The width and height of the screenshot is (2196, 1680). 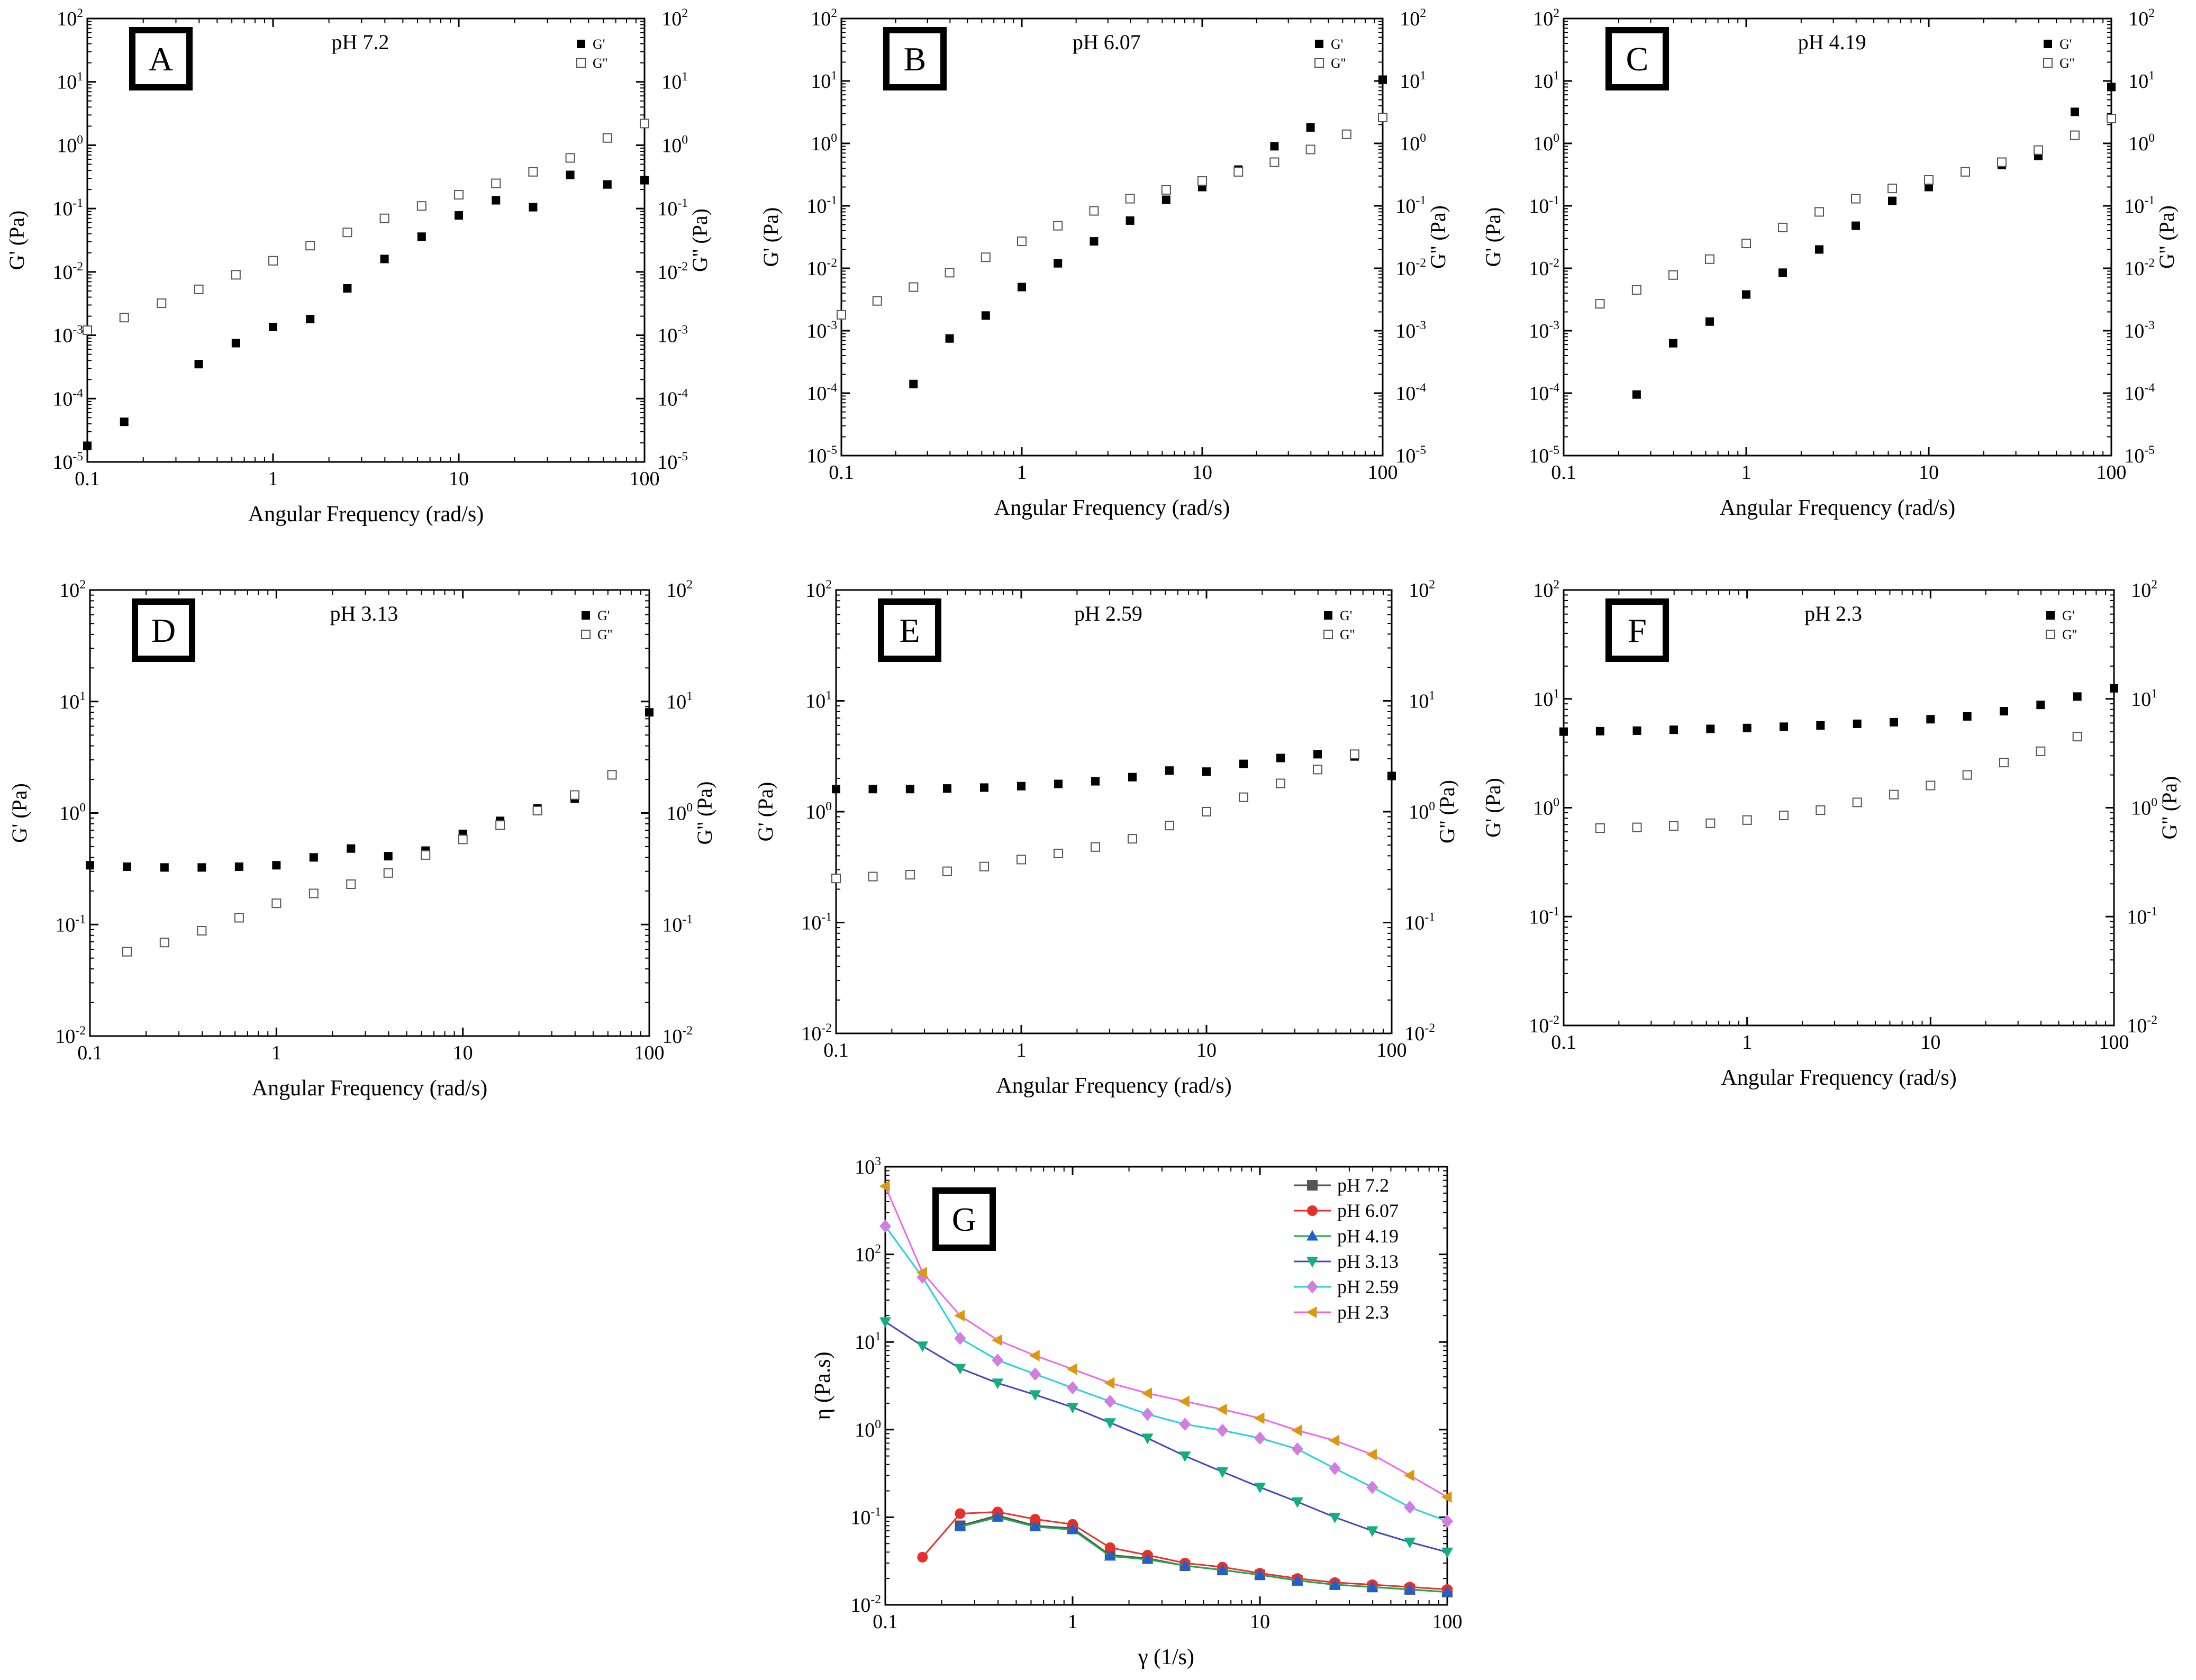 I want to click on x-tick-label: 100, so click(x=1383, y=472).